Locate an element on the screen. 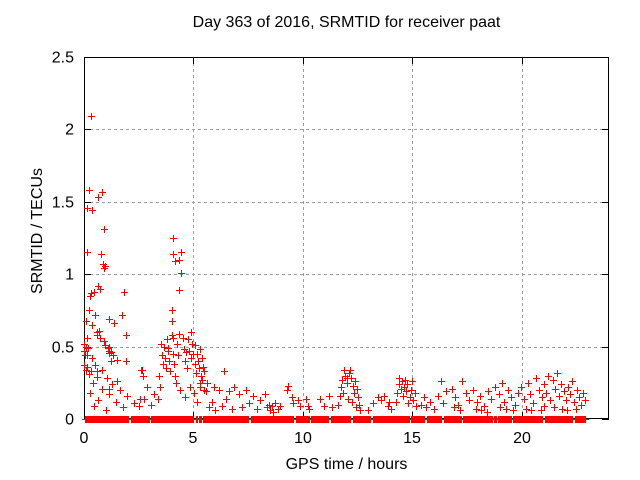  y-tick-labels: 0 0.5 1 1.5 2 2.5 is located at coordinates (63, 239).